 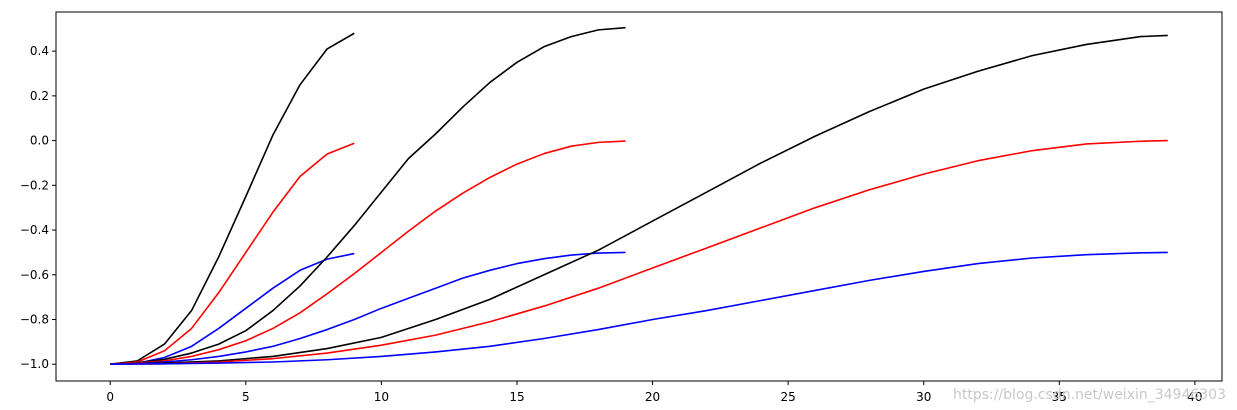 What do you see at coordinates (34, 320) in the screenshot?
I see `y-tick-label: −0.8` at bounding box center [34, 320].